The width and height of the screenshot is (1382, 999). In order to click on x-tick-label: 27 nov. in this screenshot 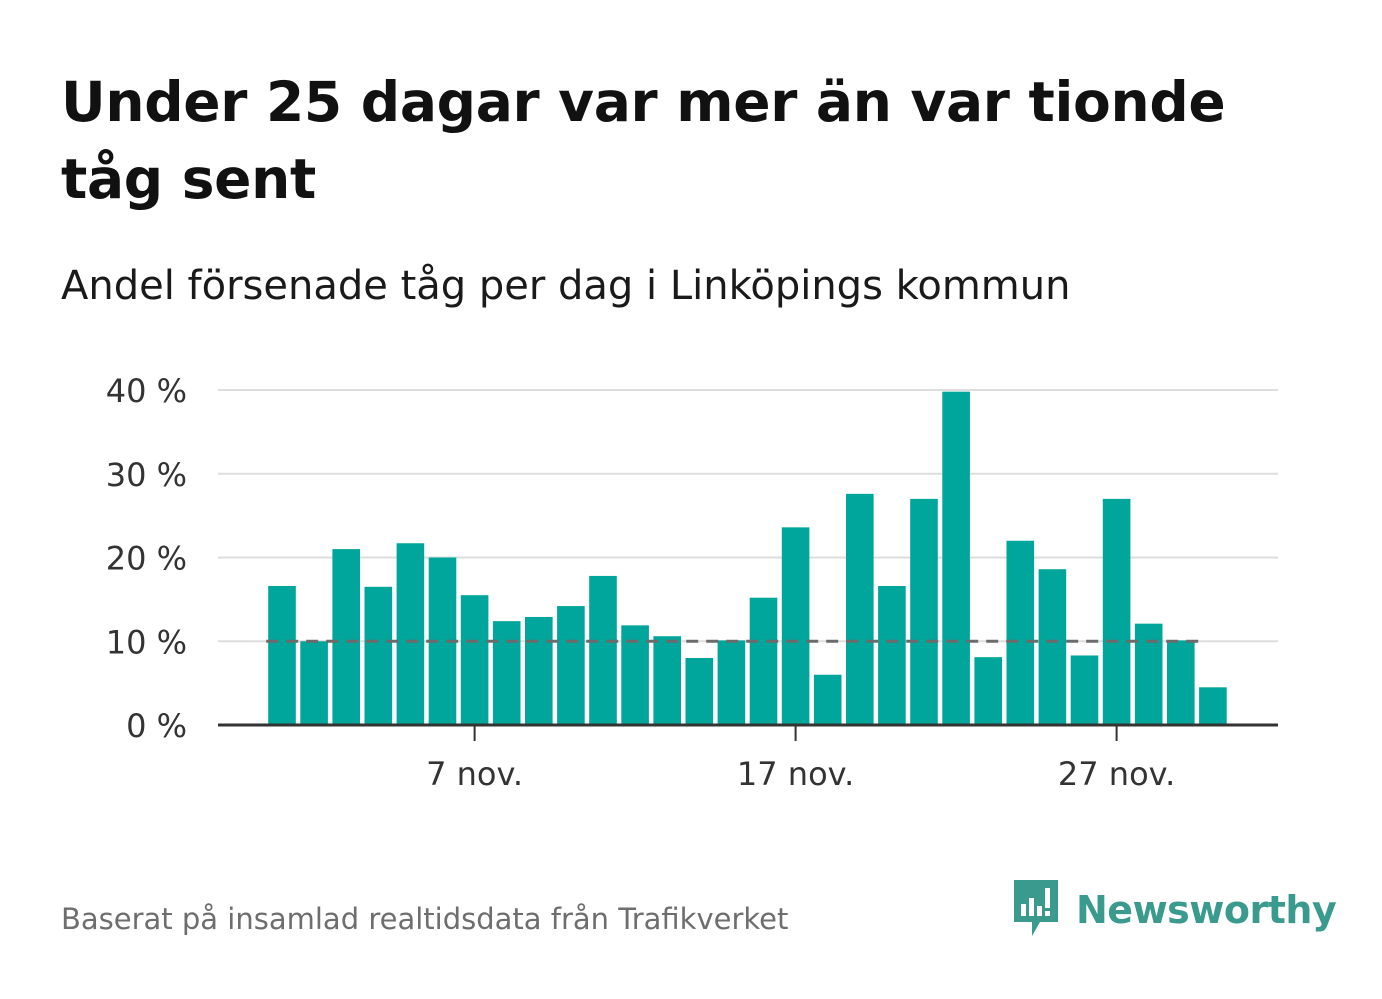, I will do `click(1116, 774)`.